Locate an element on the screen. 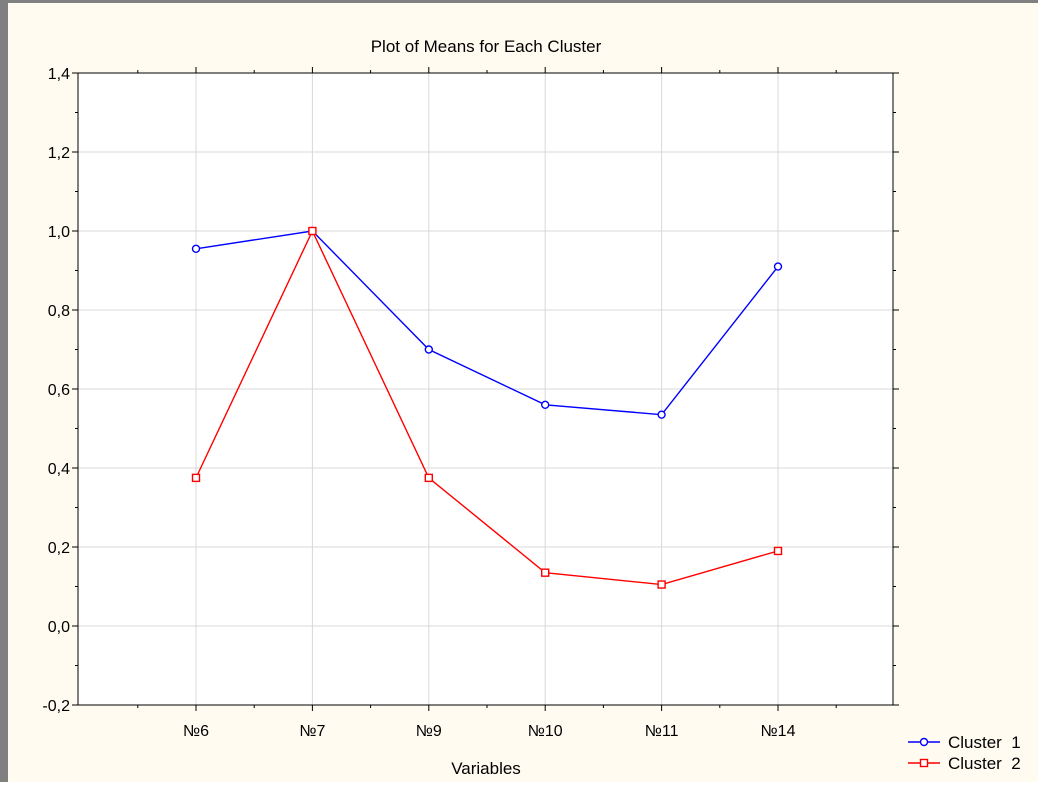 This screenshot has width=1038, height=785. y-tick-label: 0,6 is located at coordinates (59, 390).